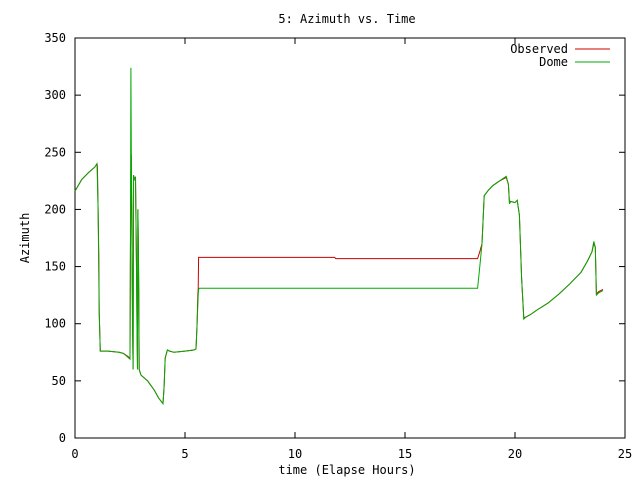 This screenshot has width=640, height=480. Describe the element at coordinates (405, 454) in the screenshot. I see `x-tick-label: 15` at that location.